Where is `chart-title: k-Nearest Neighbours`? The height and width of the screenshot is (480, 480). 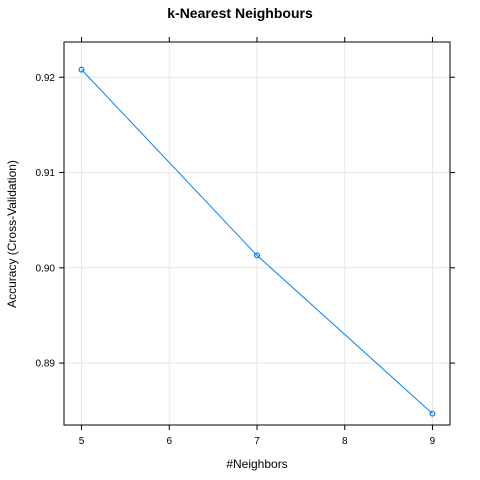 chart-title: k-Nearest Neighbours is located at coordinates (240, 13).